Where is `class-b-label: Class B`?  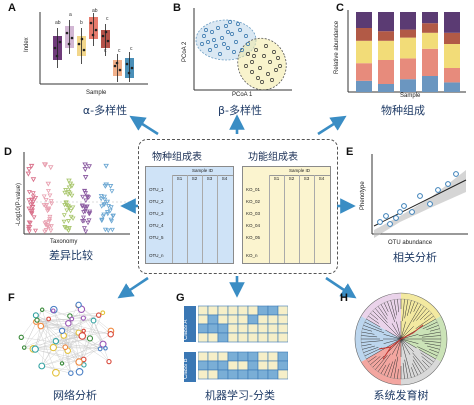 class-b-label: Class B is located at coordinates (186, 368).